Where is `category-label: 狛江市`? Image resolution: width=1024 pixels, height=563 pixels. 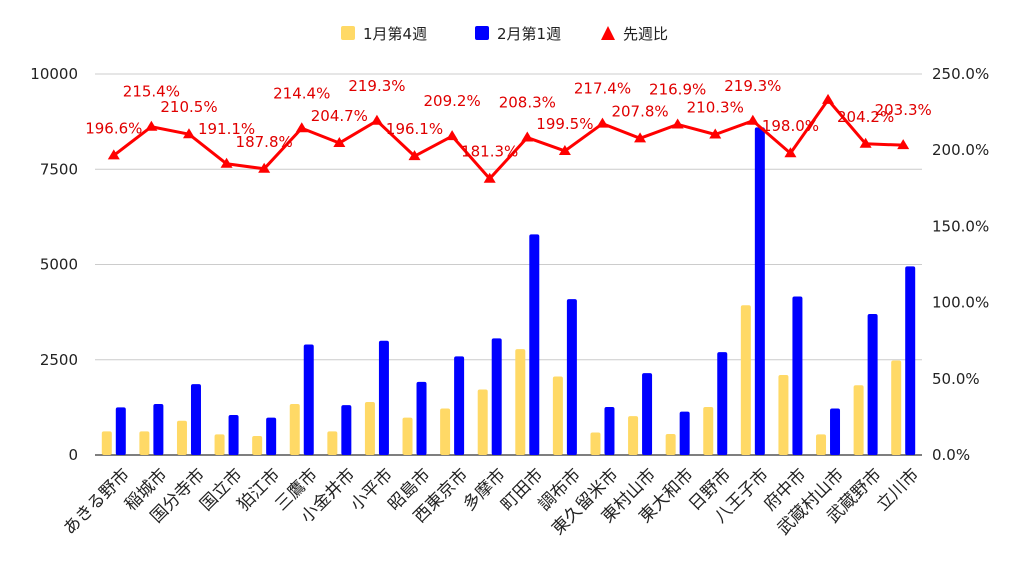 category-label: 狛江市 is located at coordinates (259, 490).